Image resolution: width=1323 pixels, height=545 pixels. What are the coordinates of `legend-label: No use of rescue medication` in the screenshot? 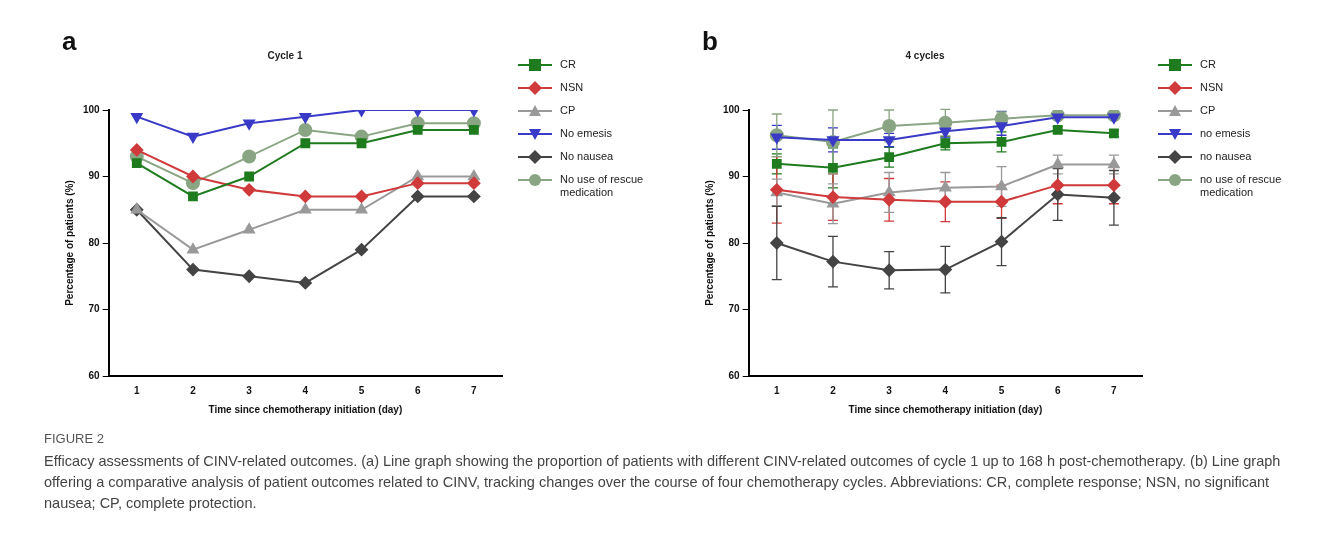 It's located at (602, 186).